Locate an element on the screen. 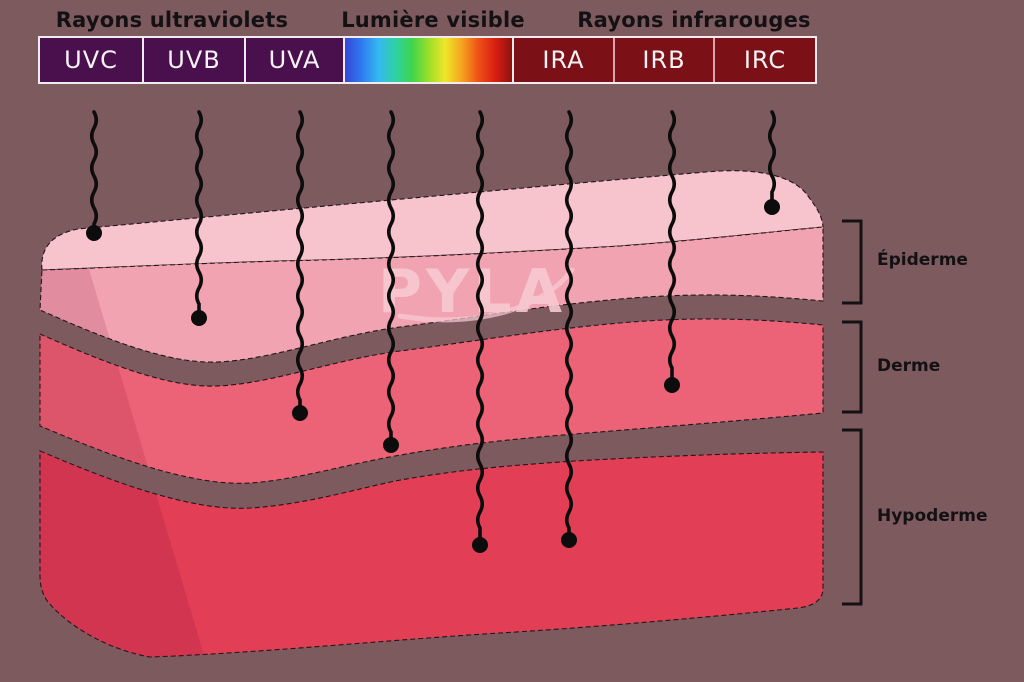 This screenshot has height=682, width=1024. segment-uvb: UVB is located at coordinates (195, 60).